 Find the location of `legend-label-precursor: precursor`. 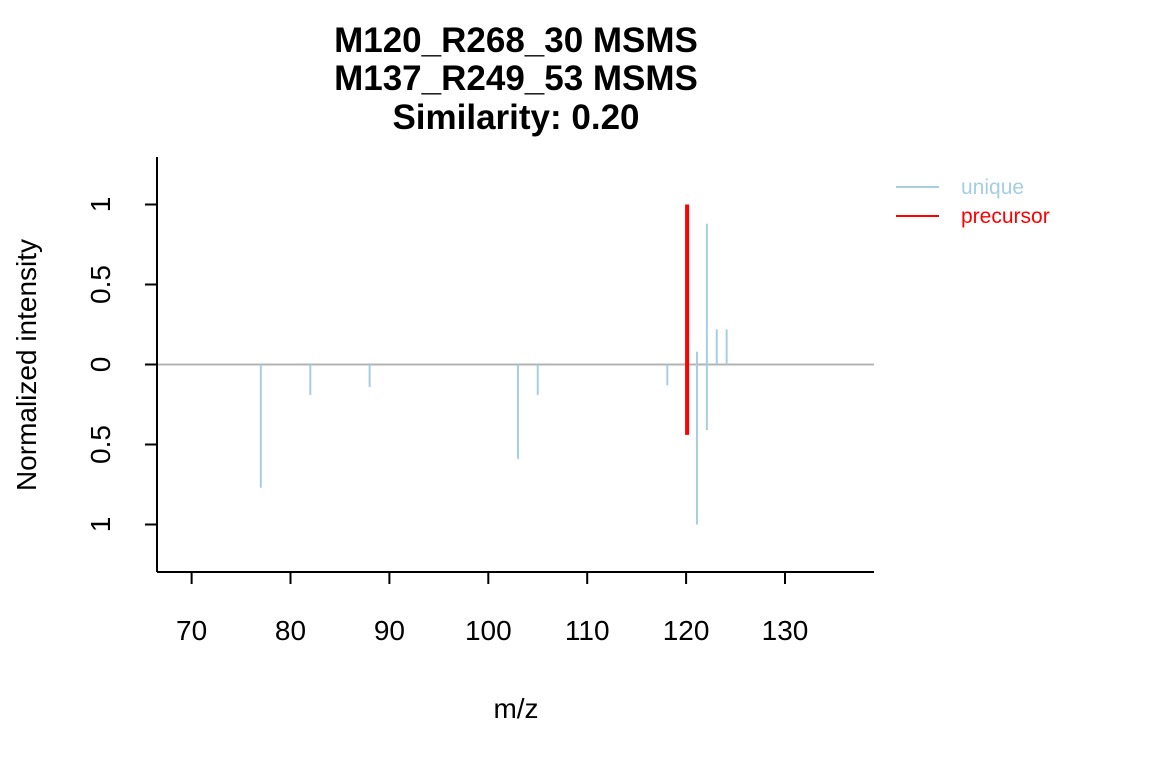

legend-label-precursor: precursor is located at coordinates (1005, 216).